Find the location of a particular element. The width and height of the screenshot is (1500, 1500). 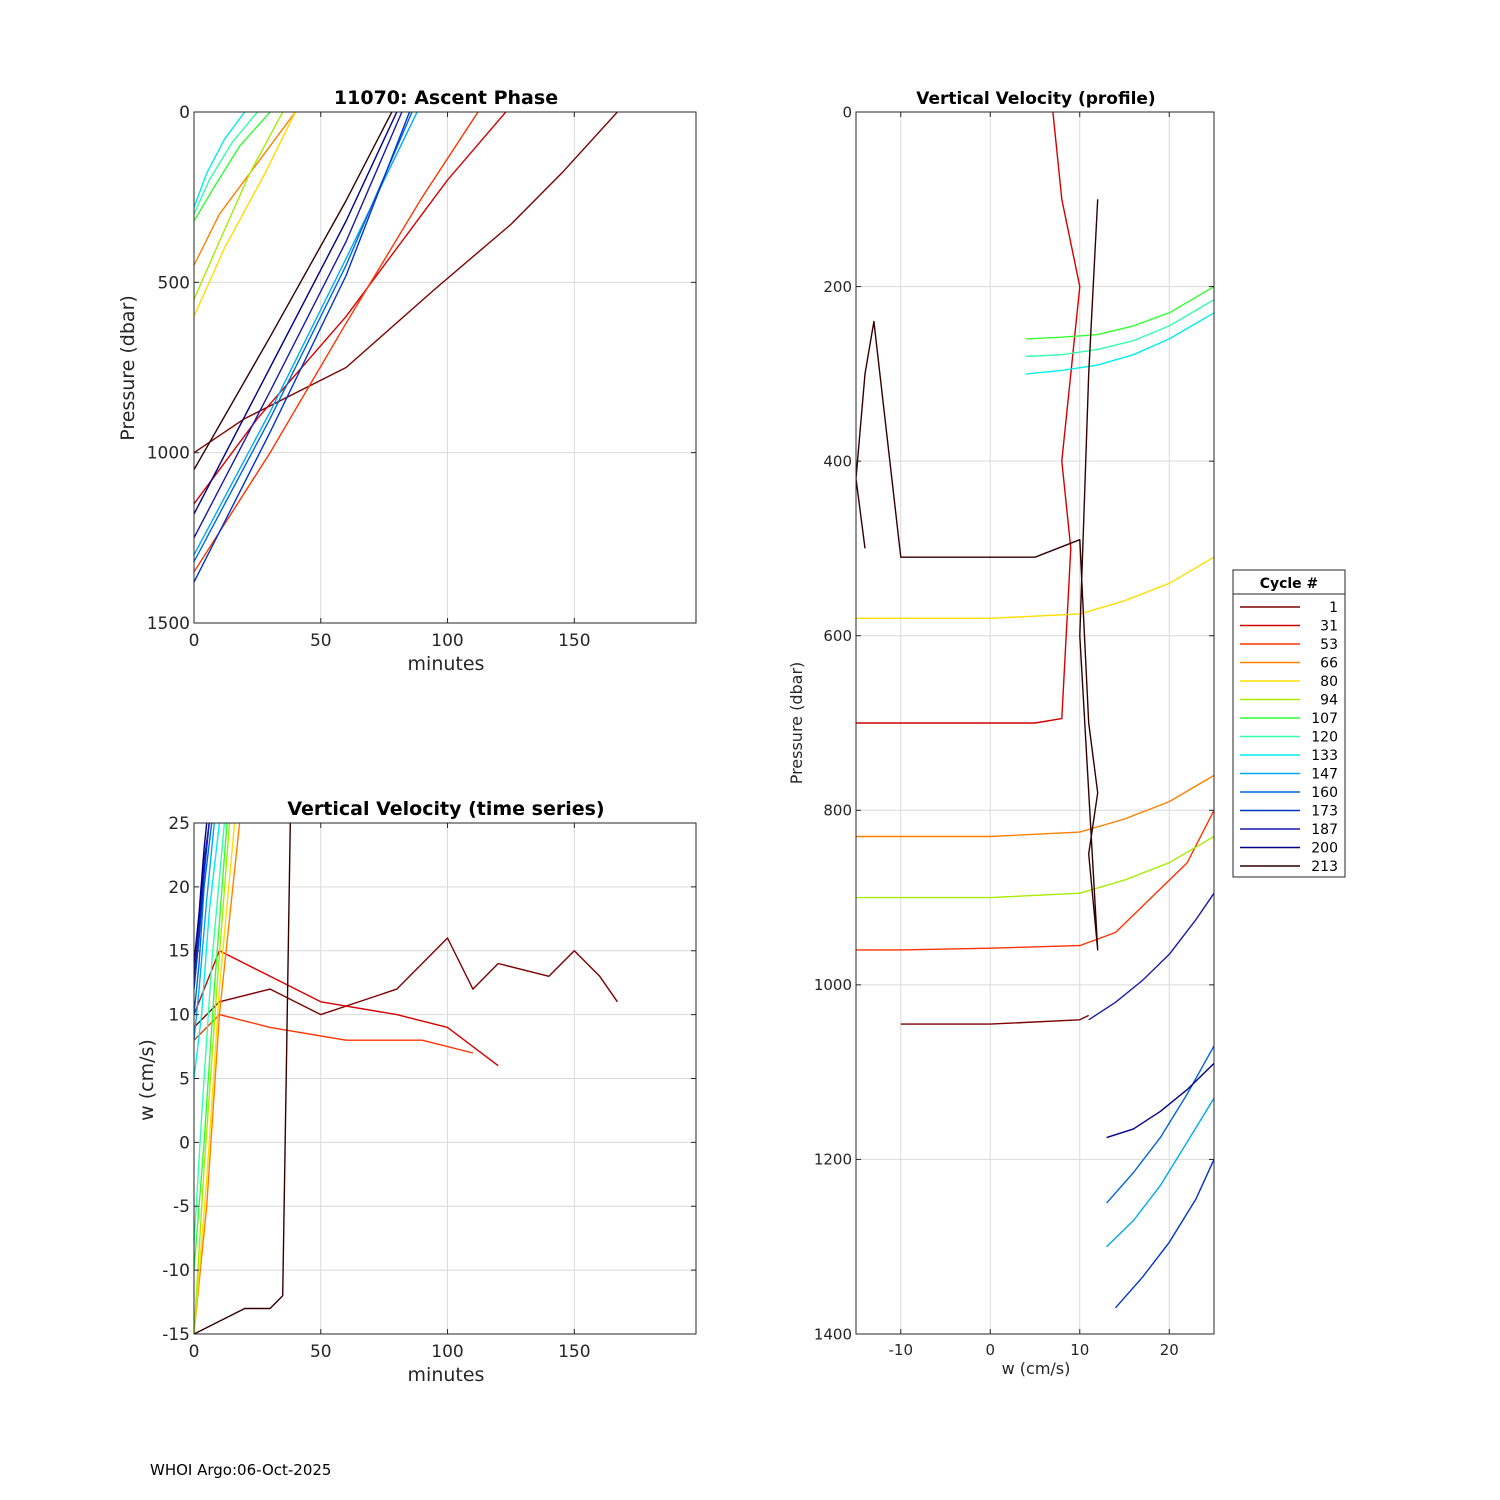

profile-xtick-label: -10 is located at coordinates (901, 1350).